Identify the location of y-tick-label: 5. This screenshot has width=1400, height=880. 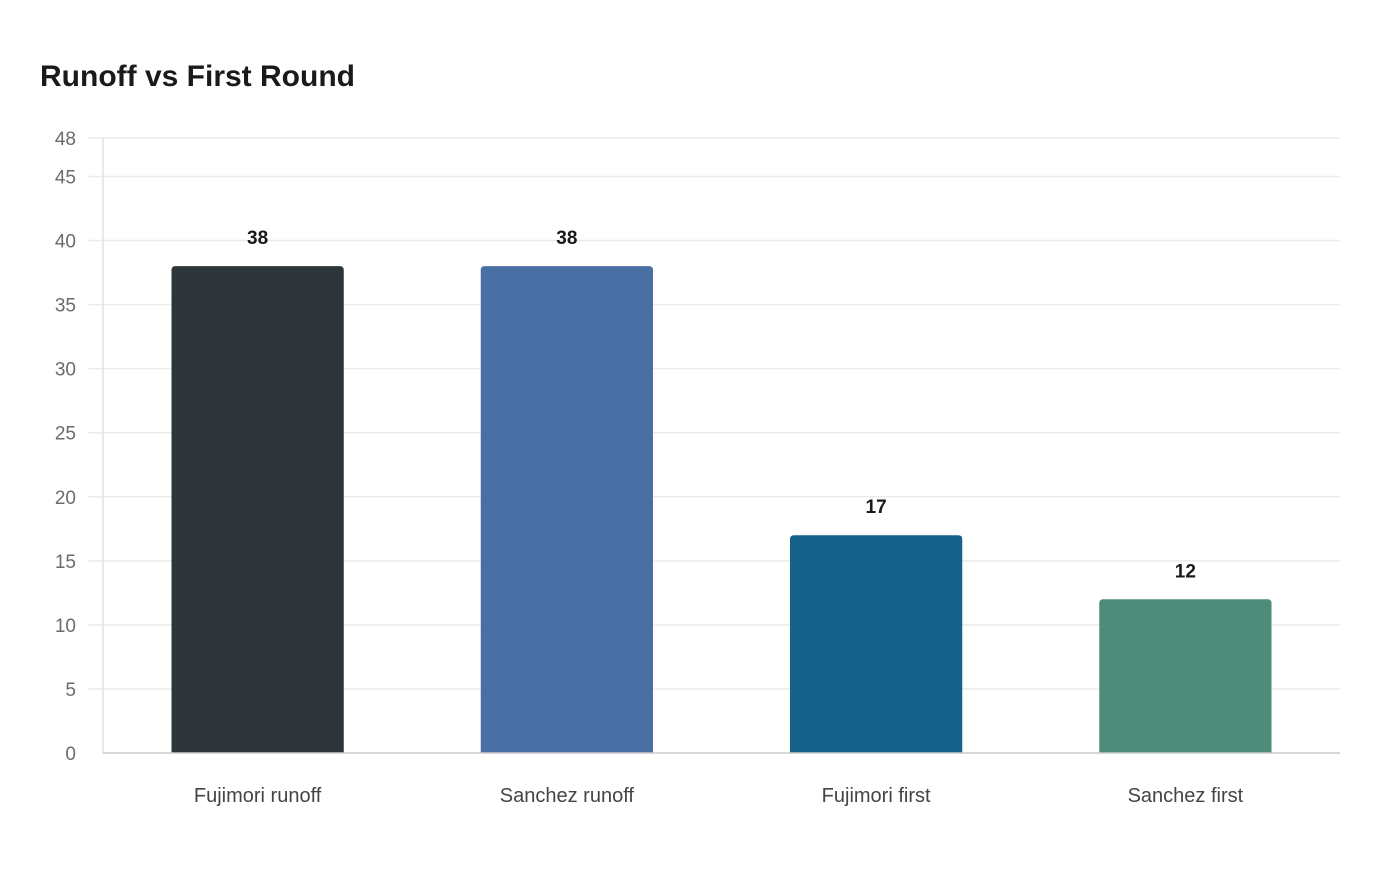
(70, 690).